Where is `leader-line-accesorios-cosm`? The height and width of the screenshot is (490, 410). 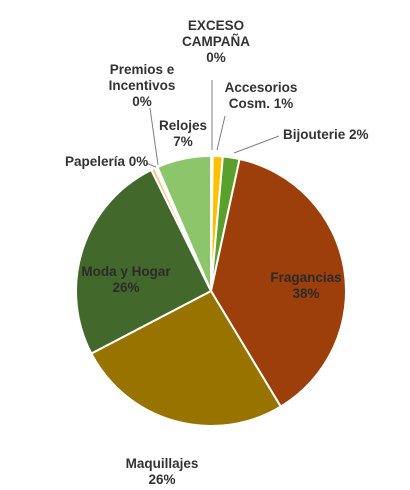
leader-line-accesorios-cosm is located at coordinates (221, 133).